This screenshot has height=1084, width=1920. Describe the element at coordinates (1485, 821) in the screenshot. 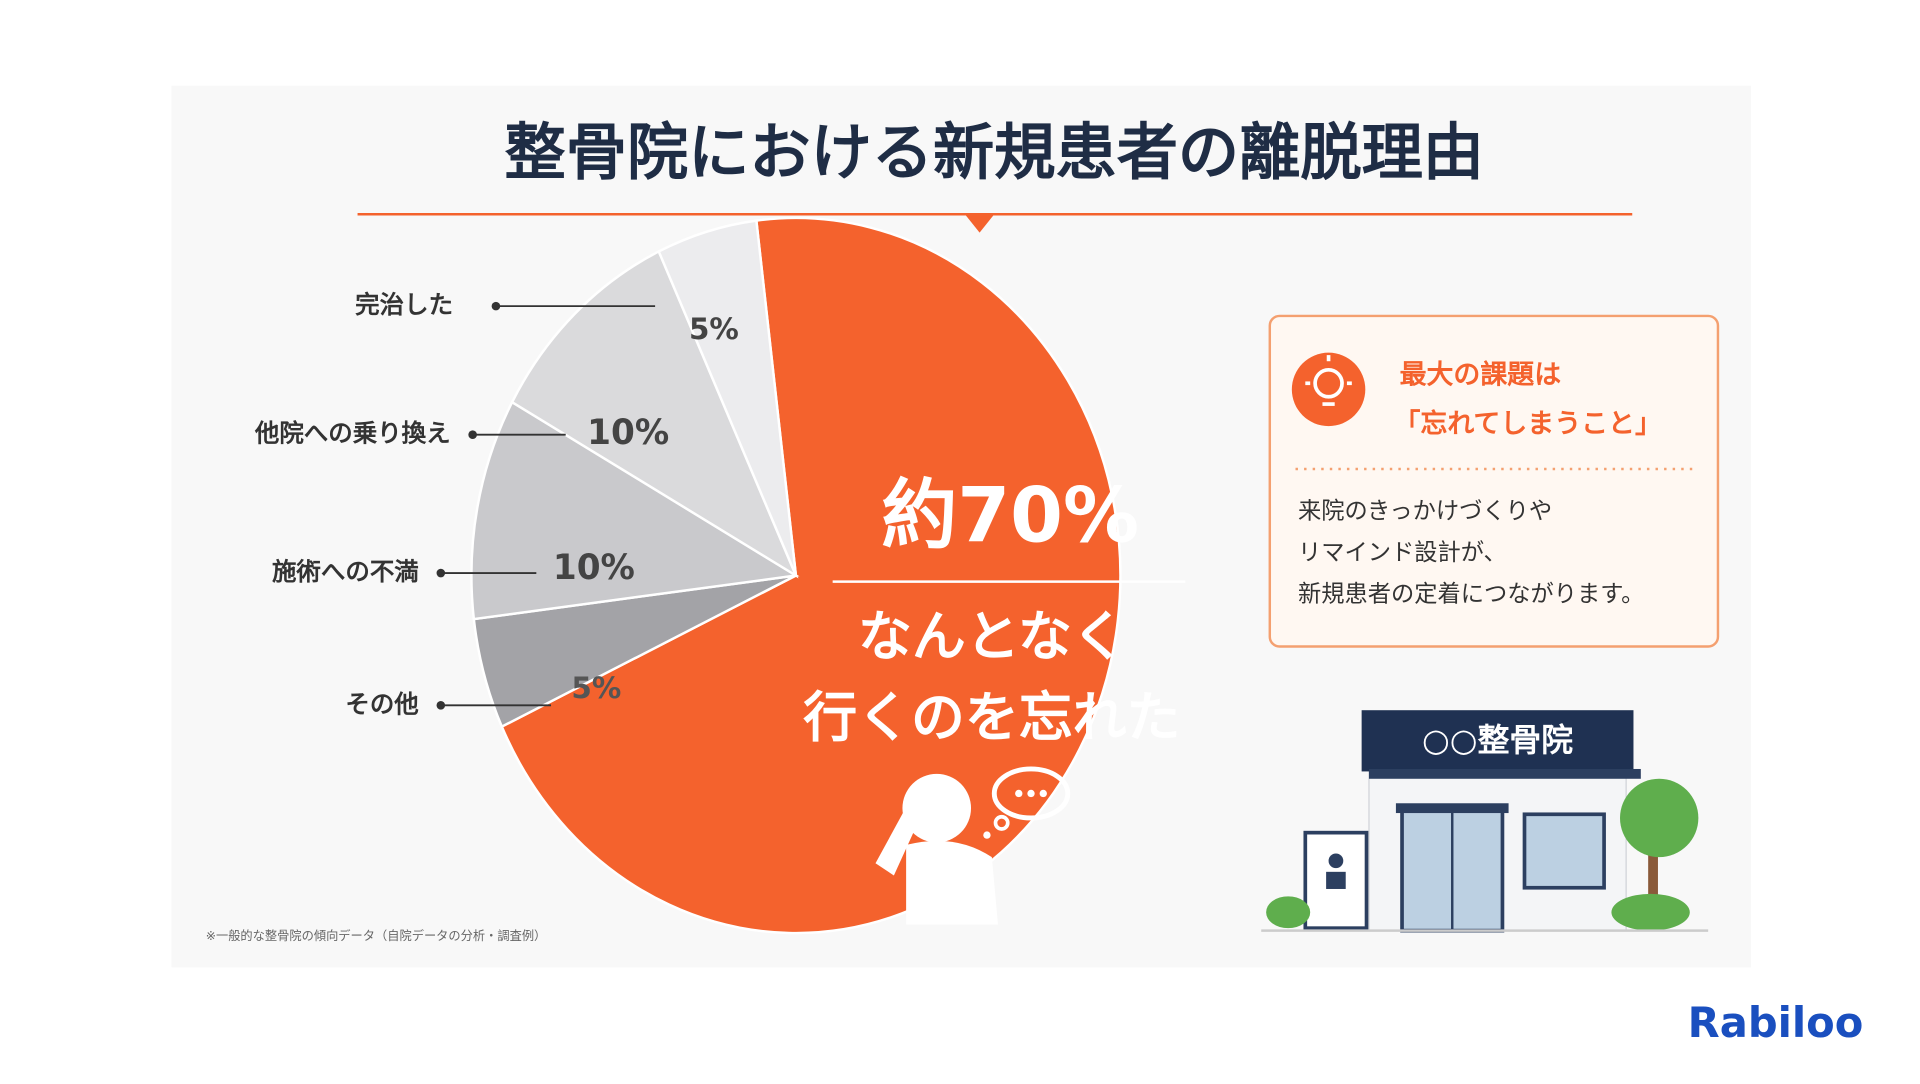

I see `clinic-illustration` at that location.